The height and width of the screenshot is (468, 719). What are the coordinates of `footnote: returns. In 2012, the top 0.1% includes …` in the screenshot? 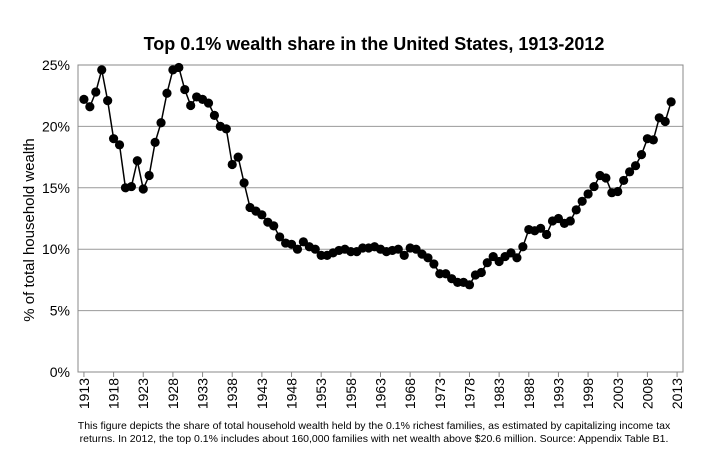 It's located at (374, 439).